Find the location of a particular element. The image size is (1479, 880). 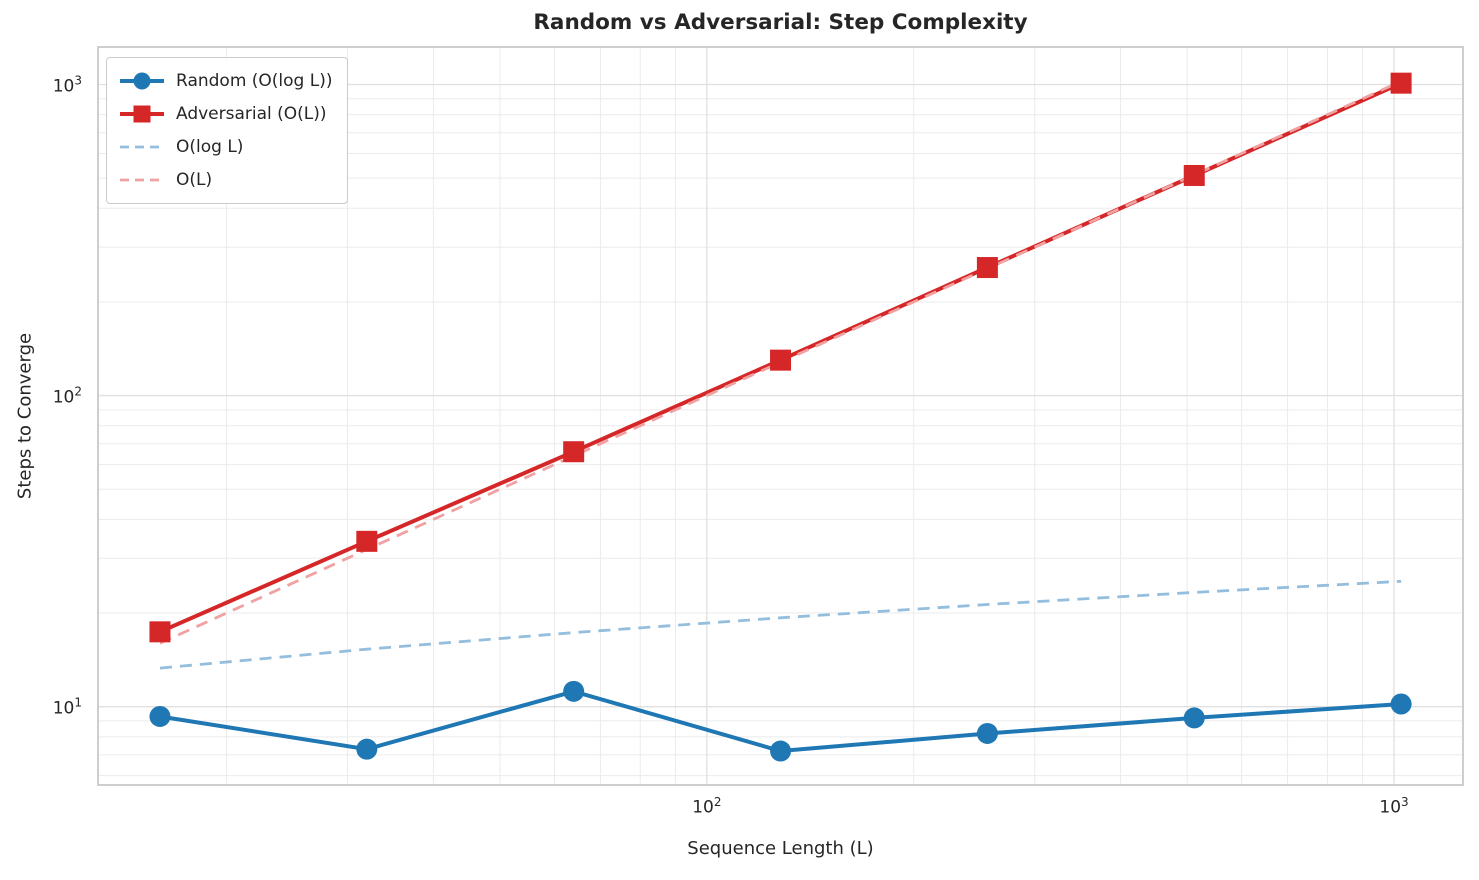

x-tick-label-3: 10³ is located at coordinates (1394, 806).